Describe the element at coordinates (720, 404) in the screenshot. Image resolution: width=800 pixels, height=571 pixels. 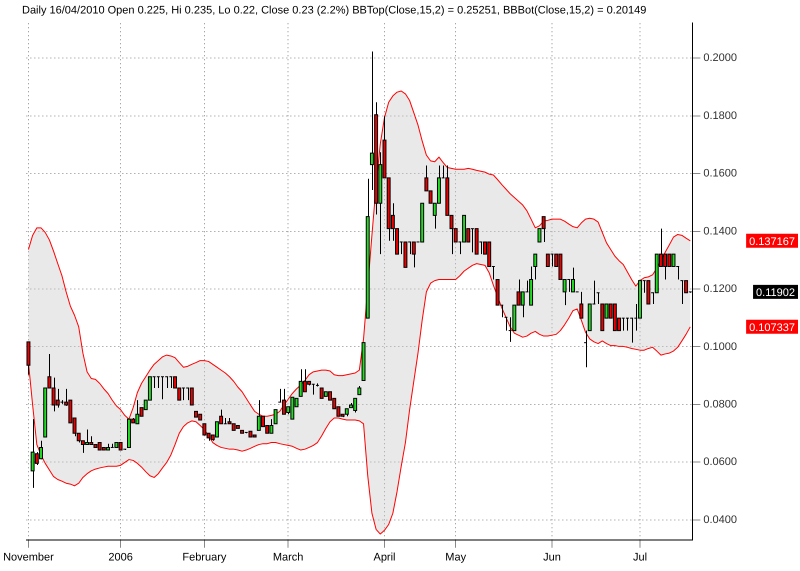
I see `y-tick-label: 0.0800` at that location.